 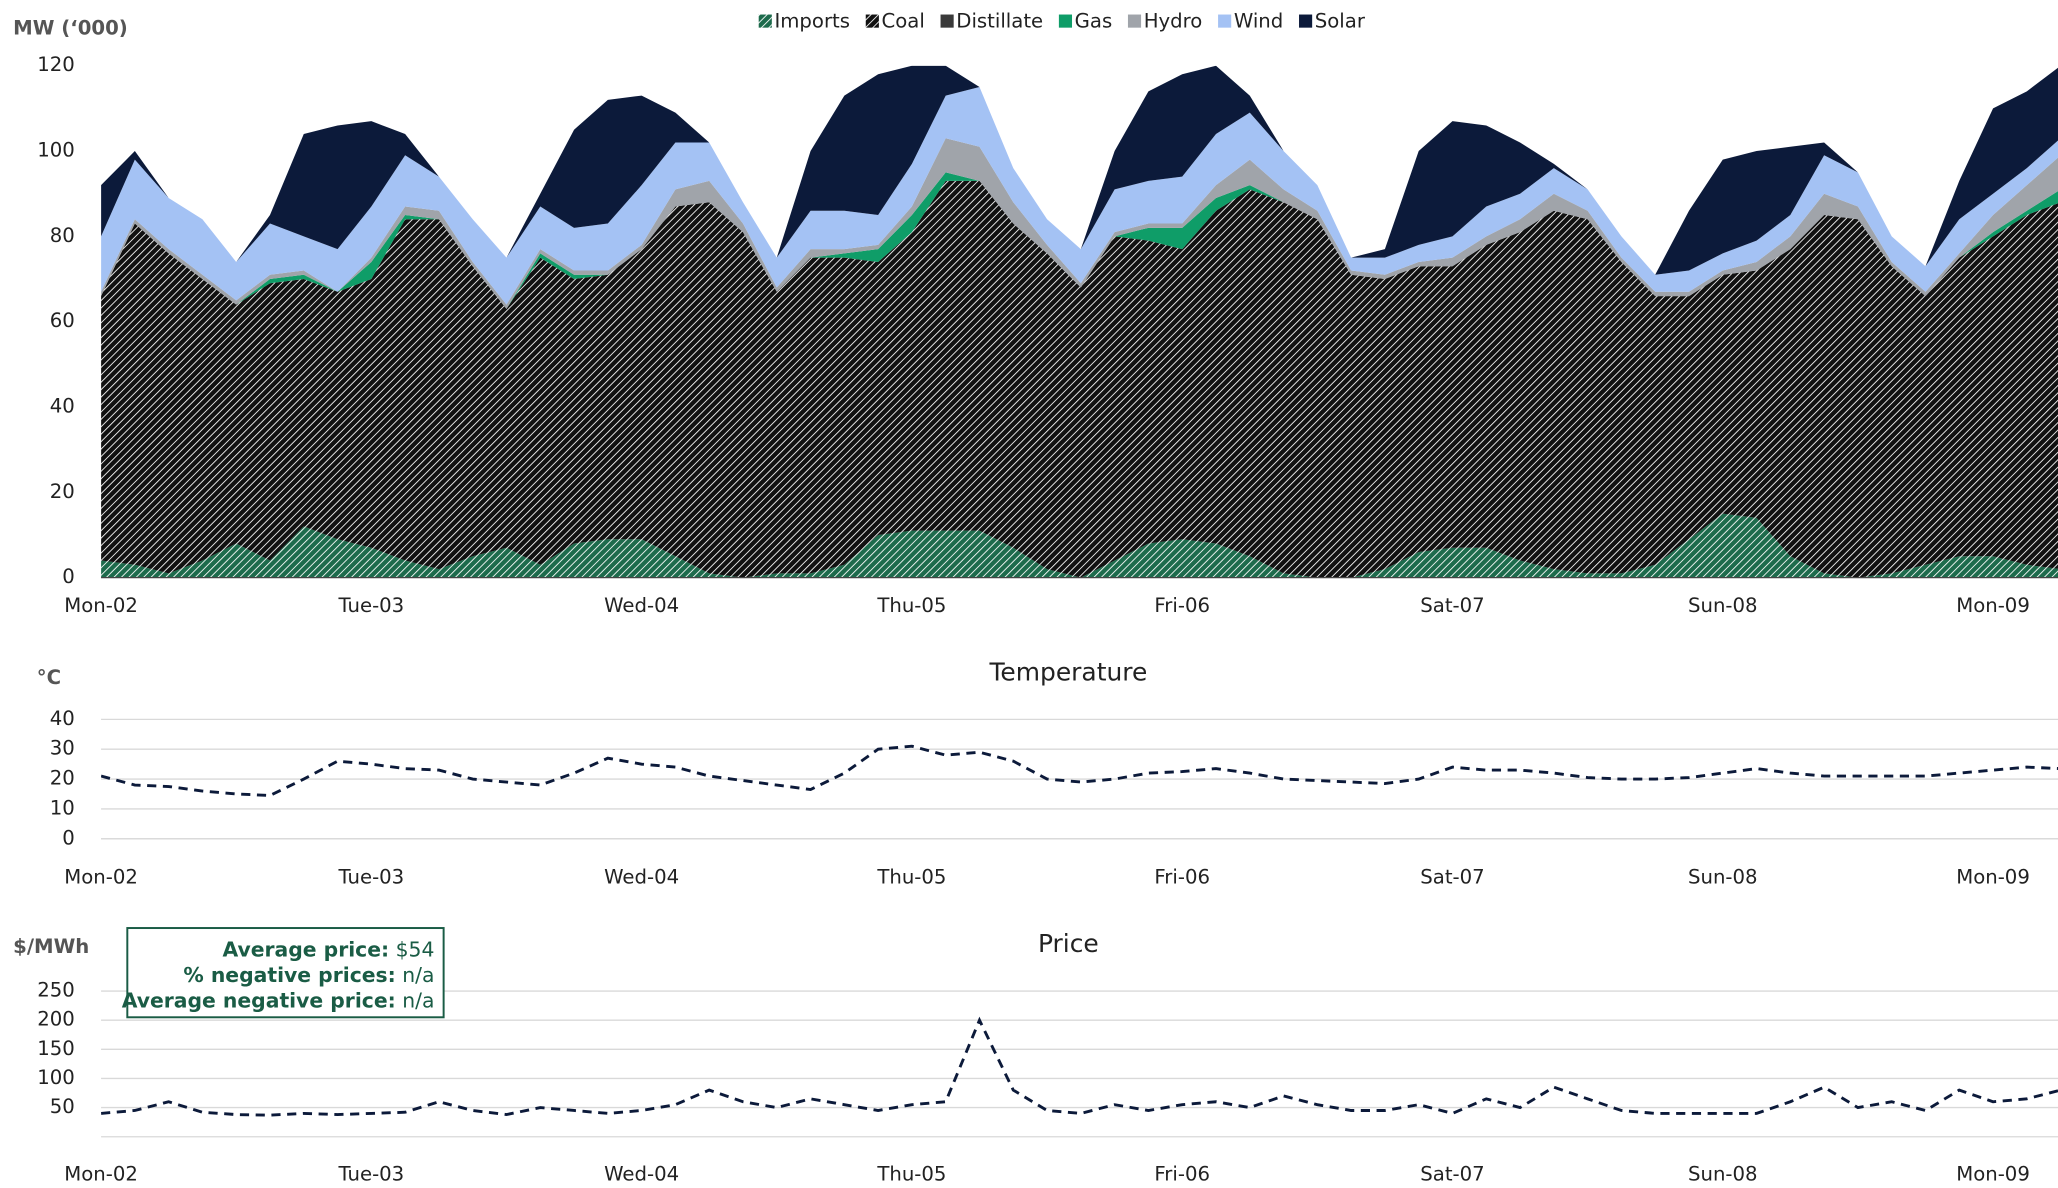 I want to click on legend-label: Imports, so click(x=812, y=20).